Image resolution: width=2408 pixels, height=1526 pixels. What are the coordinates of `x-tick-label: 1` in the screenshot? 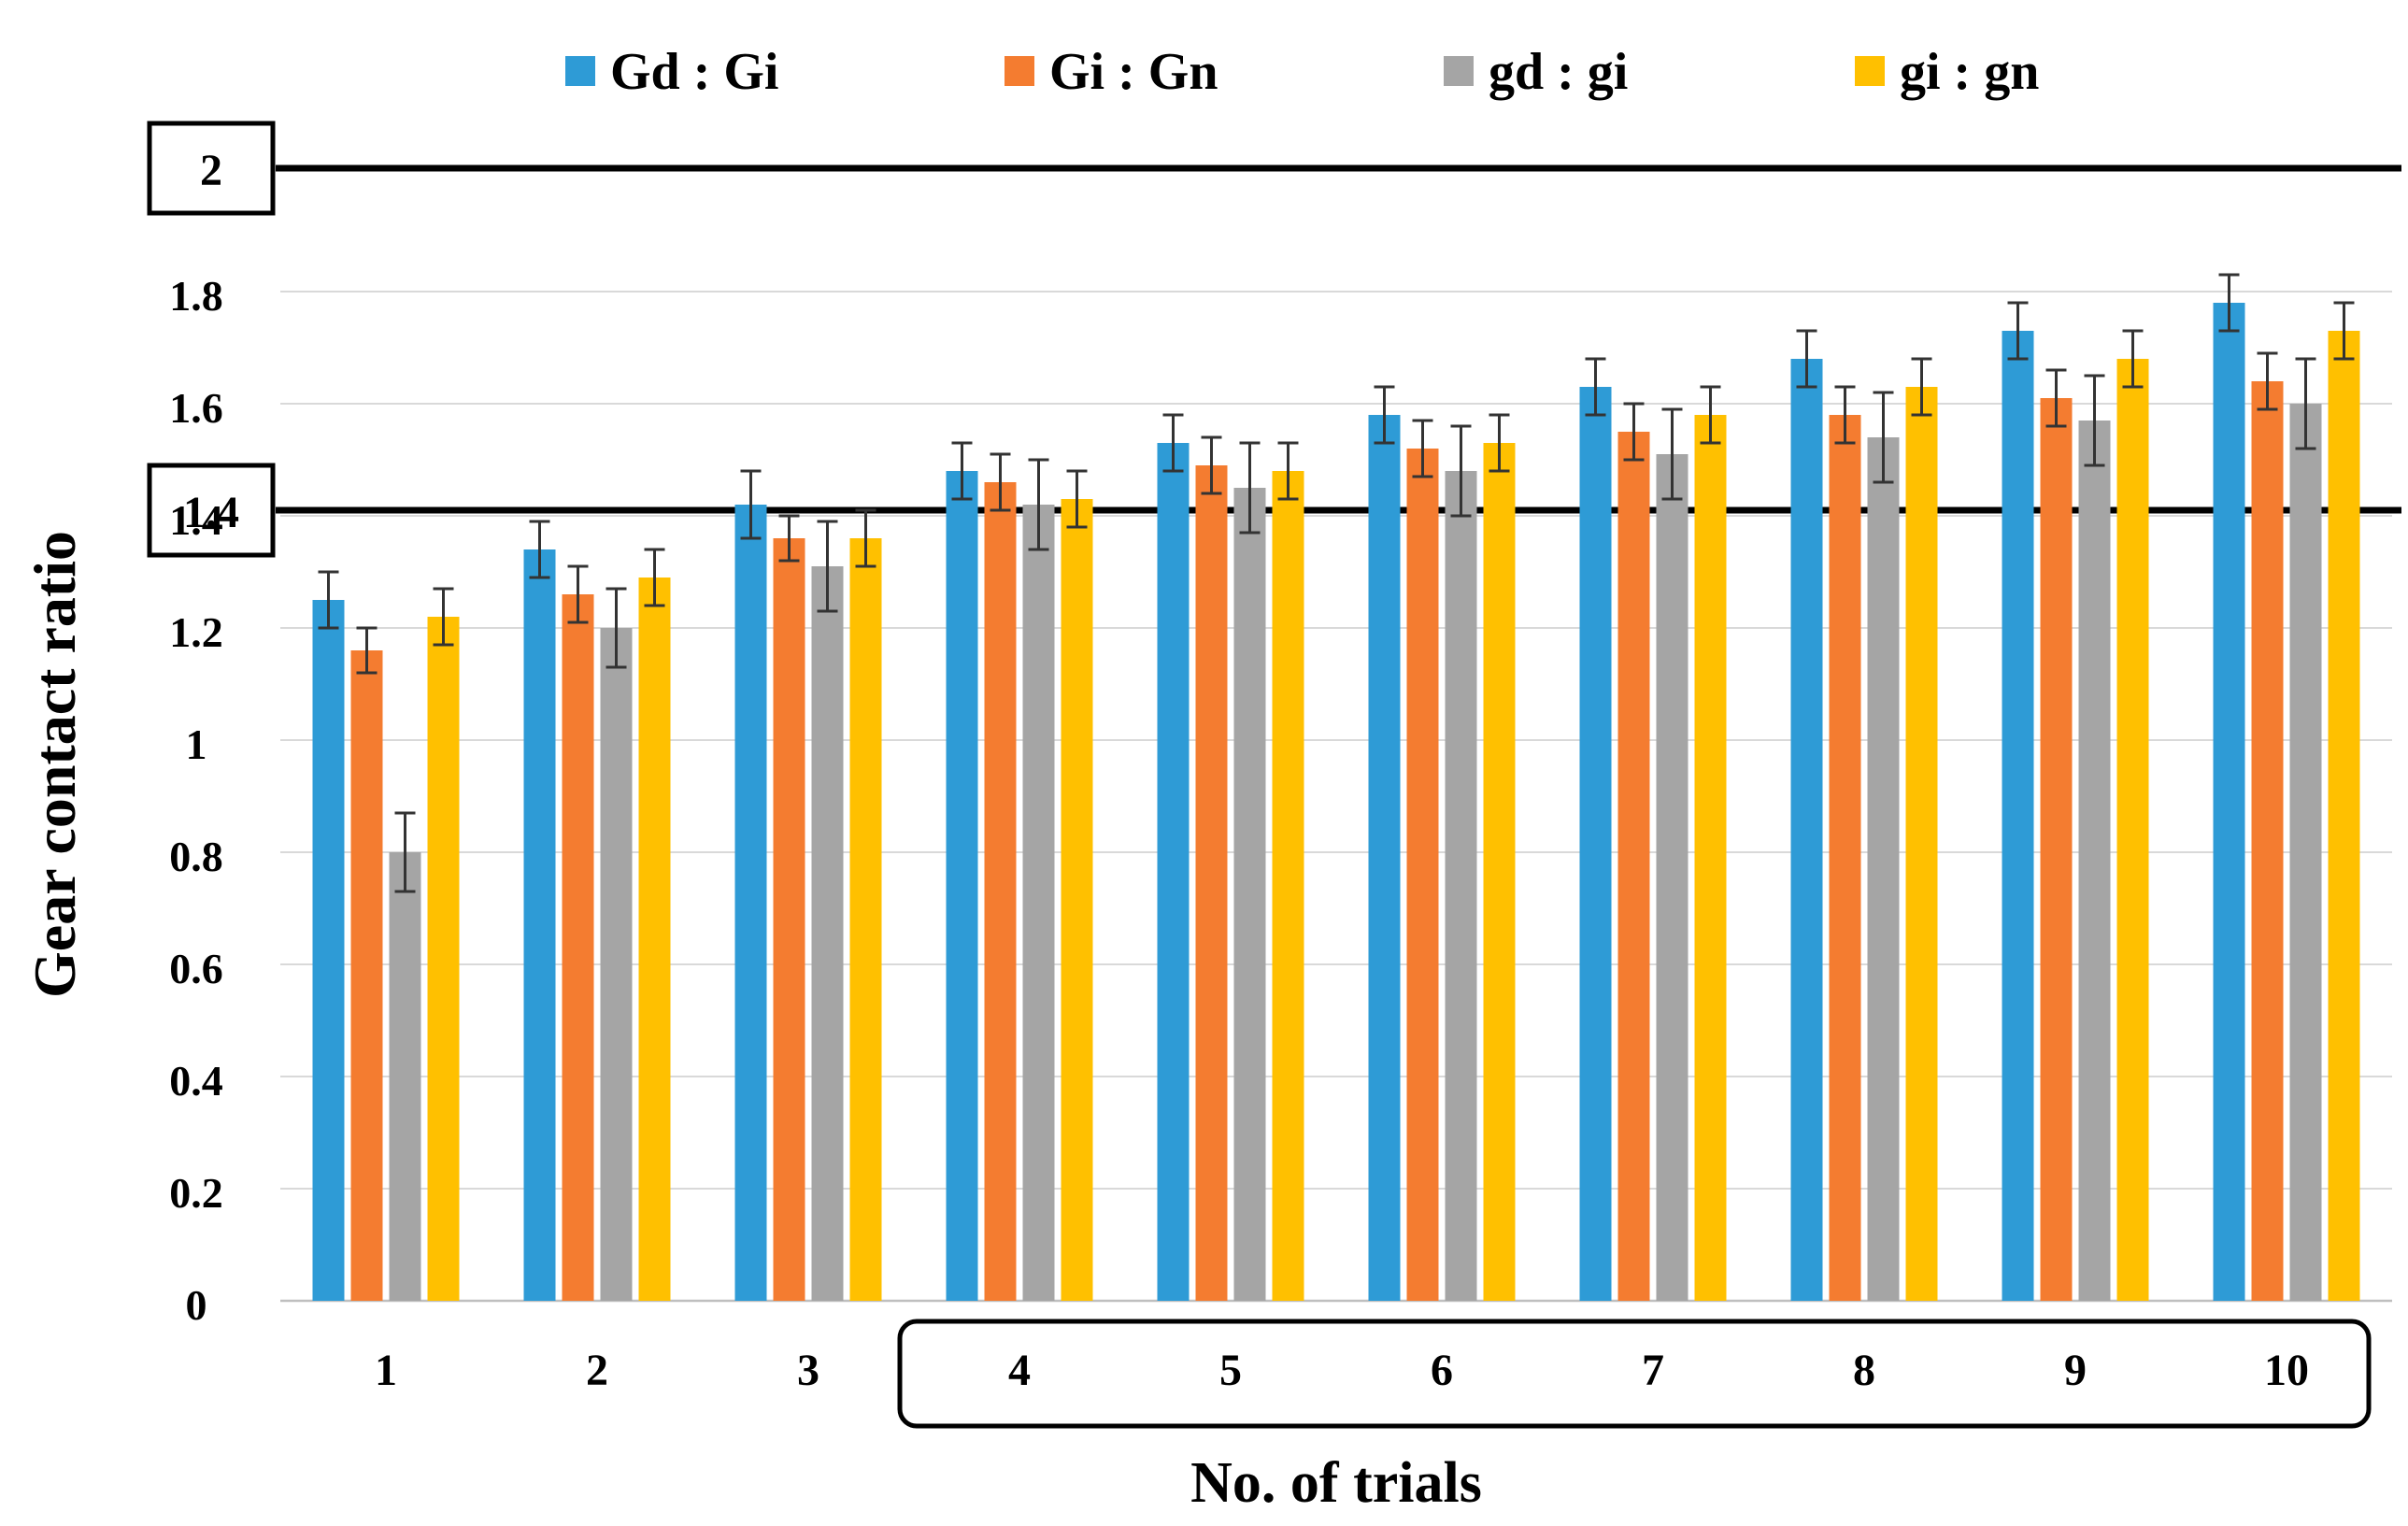 It's located at (386, 1370).